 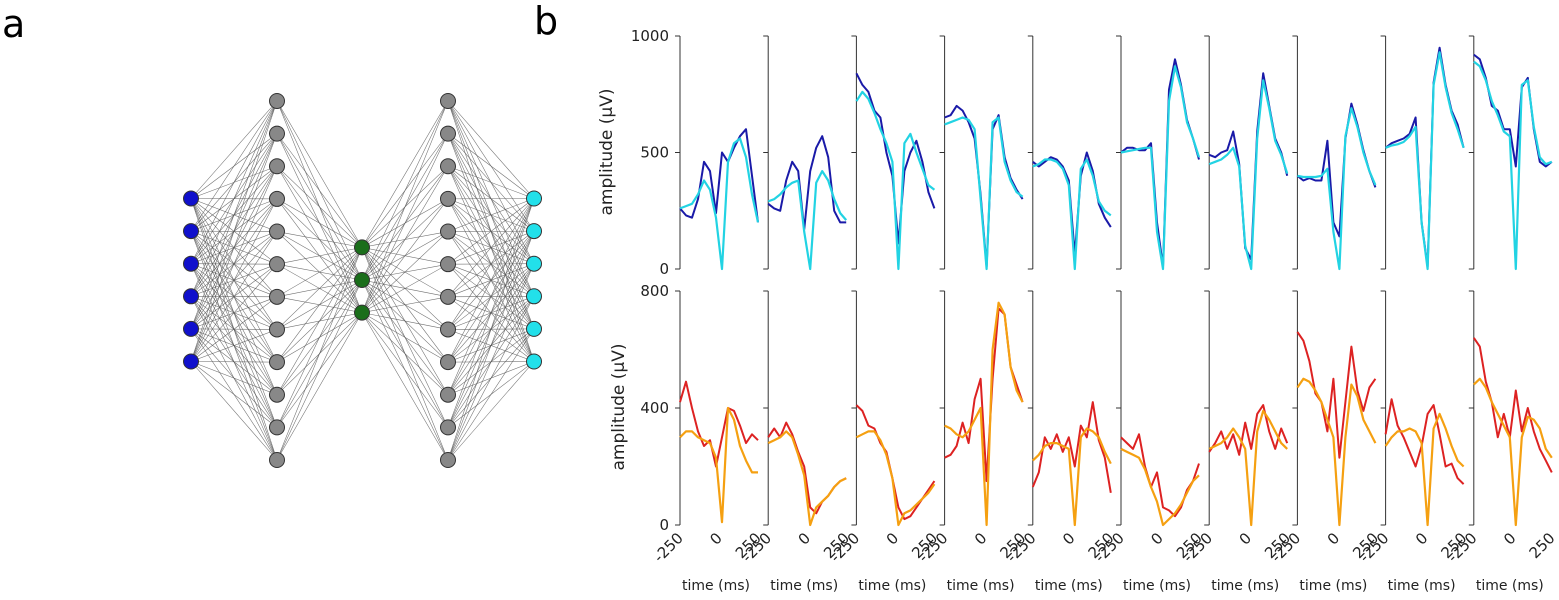 What do you see at coordinates (668, 547) in the screenshot?
I see `x-tick-label: -250` at bounding box center [668, 547].